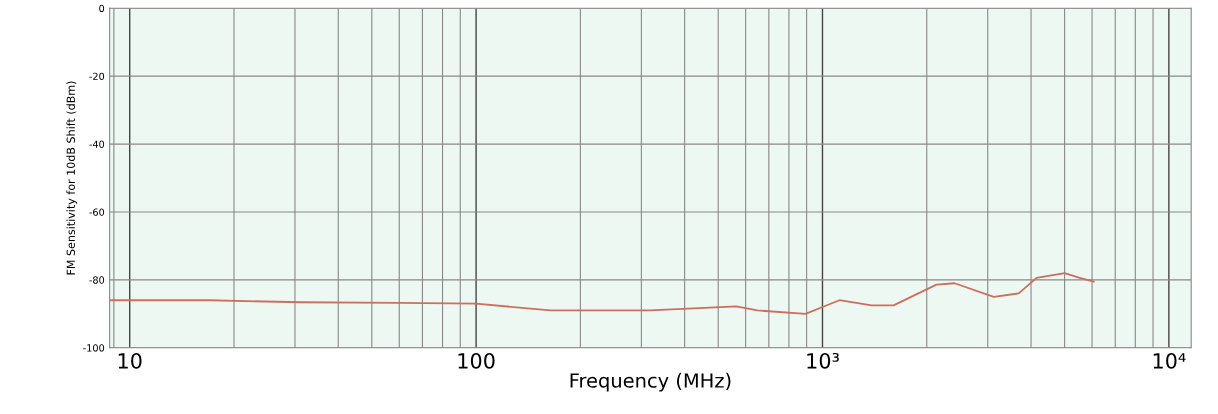 Image resolution: width=1218 pixels, height=414 pixels. What do you see at coordinates (1169, 360) in the screenshot?
I see `x-tick-label: 10⁴` at bounding box center [1169, 360].